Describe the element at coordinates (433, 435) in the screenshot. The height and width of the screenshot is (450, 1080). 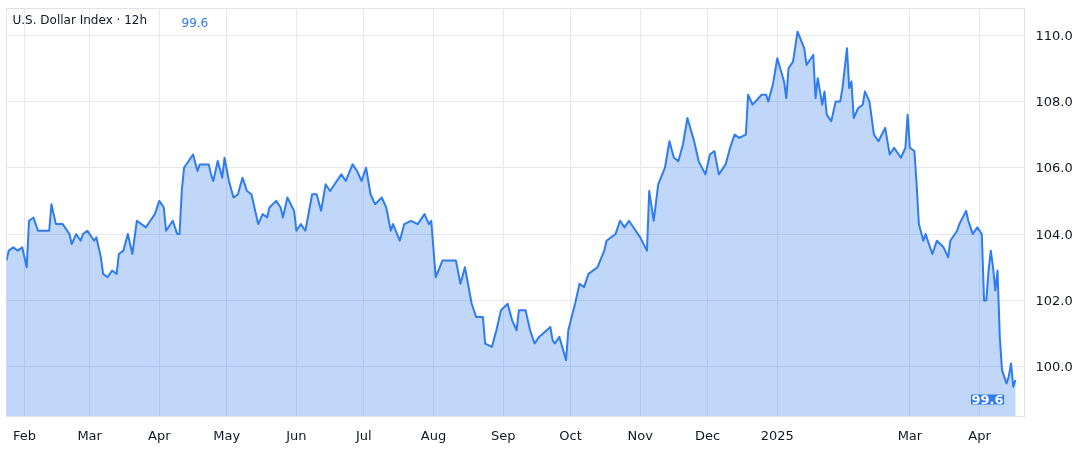
I see `x-tick-label: Aug` at that location.